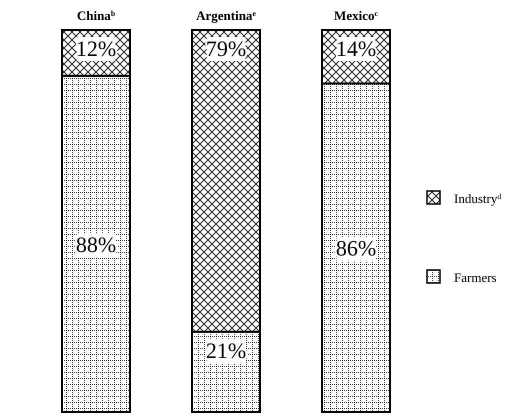 The height and width of the screenshot is (417, 508). I want to click on data-label: 12%, so click(96, 48).